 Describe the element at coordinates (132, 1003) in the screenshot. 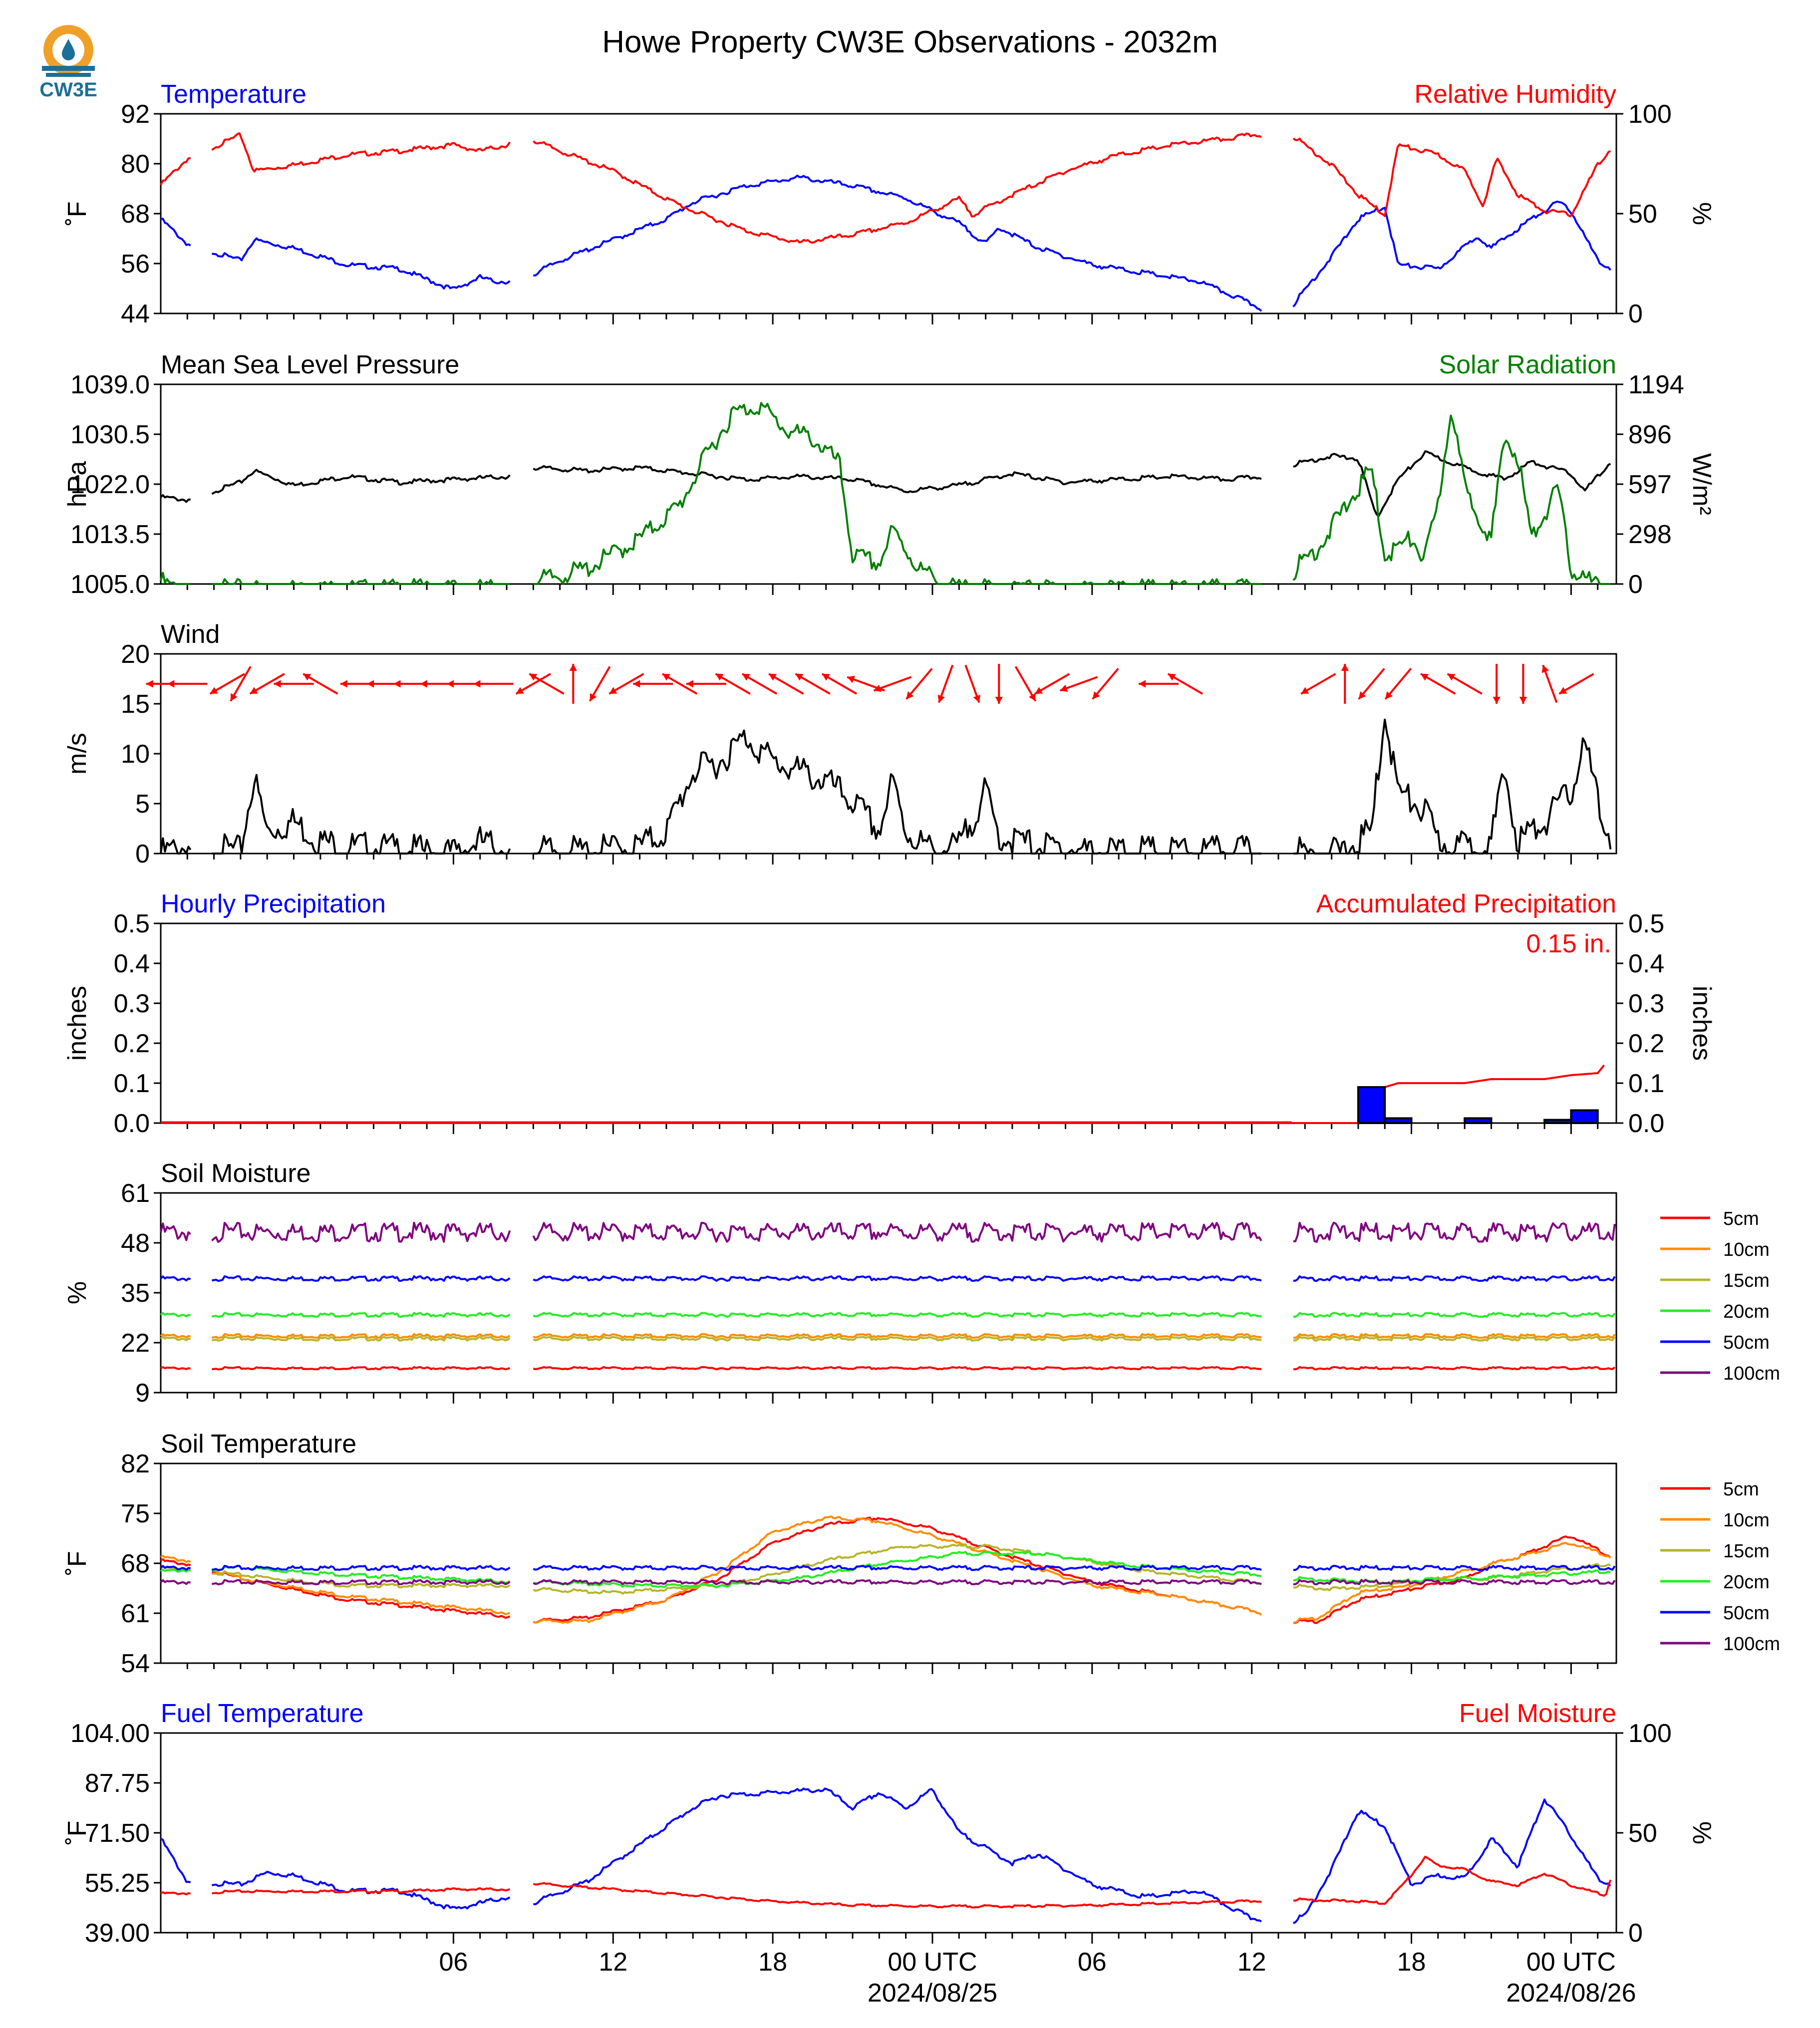

I see `y-tick-label: 0.3` at that location.